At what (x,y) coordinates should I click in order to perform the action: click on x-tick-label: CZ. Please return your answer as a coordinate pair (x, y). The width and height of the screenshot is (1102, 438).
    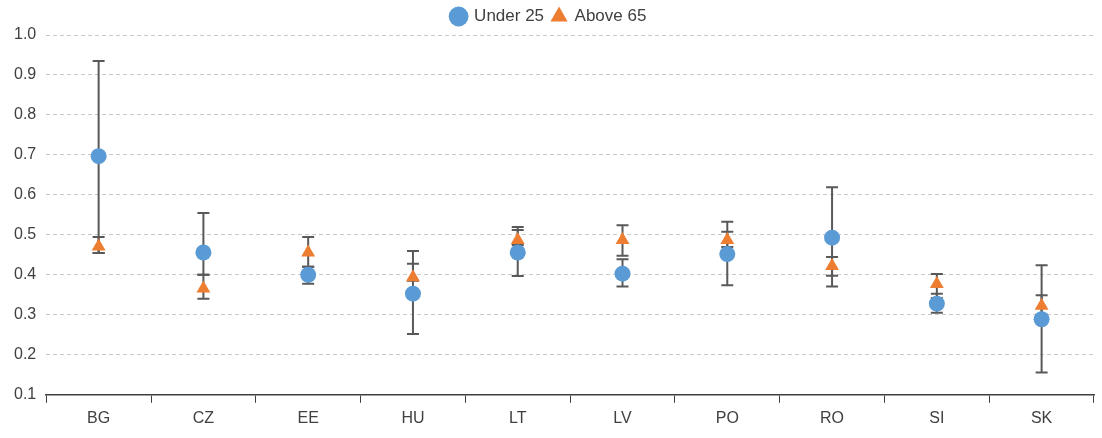
    Looking at the image, I should click on (203, 417).